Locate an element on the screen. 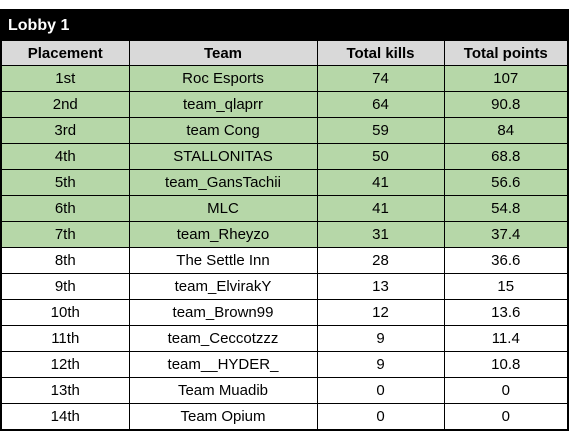 The width and height of the screenshot is (580, 437). points-cell: 84 is located at coordinates (505, 130).